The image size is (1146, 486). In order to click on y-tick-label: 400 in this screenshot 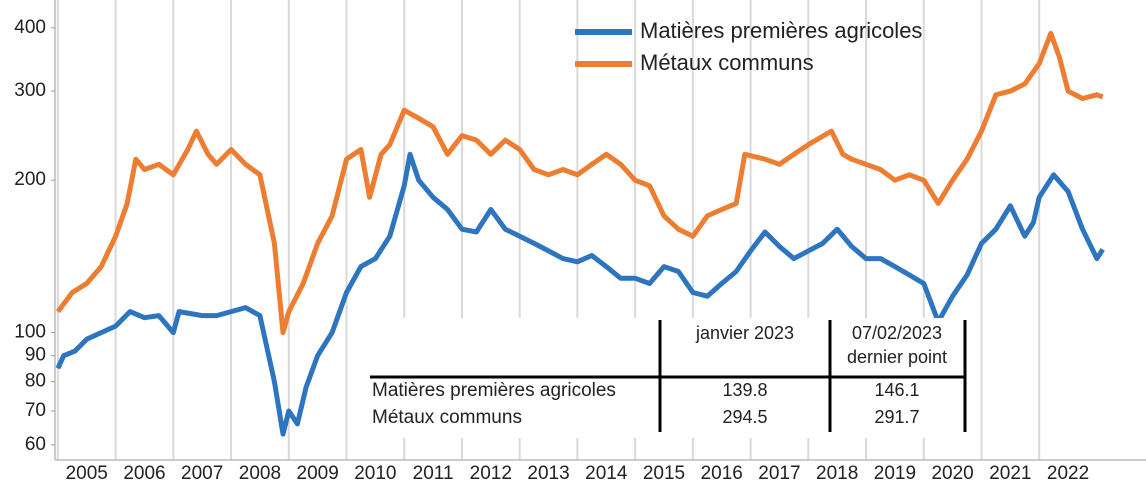, I will do `click(30, 27)`.